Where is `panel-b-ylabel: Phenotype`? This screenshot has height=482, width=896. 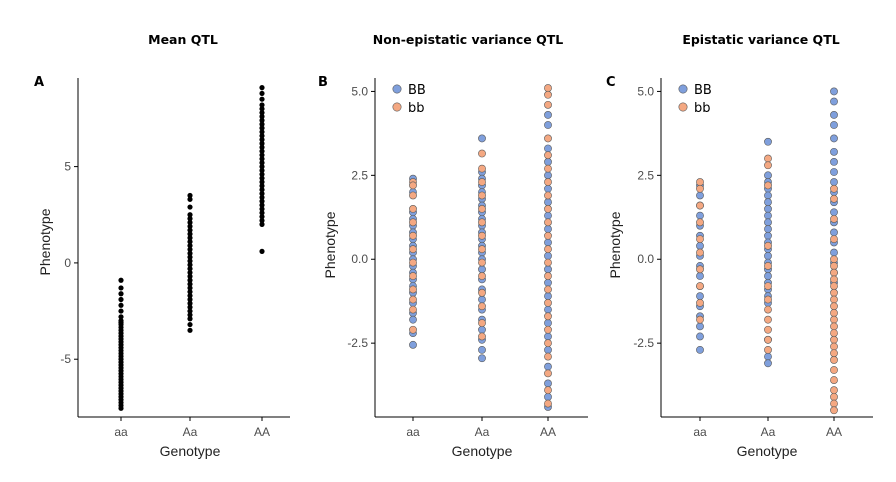
panel-b-ylabel: Phenotype is located at coordinates (330, 244).